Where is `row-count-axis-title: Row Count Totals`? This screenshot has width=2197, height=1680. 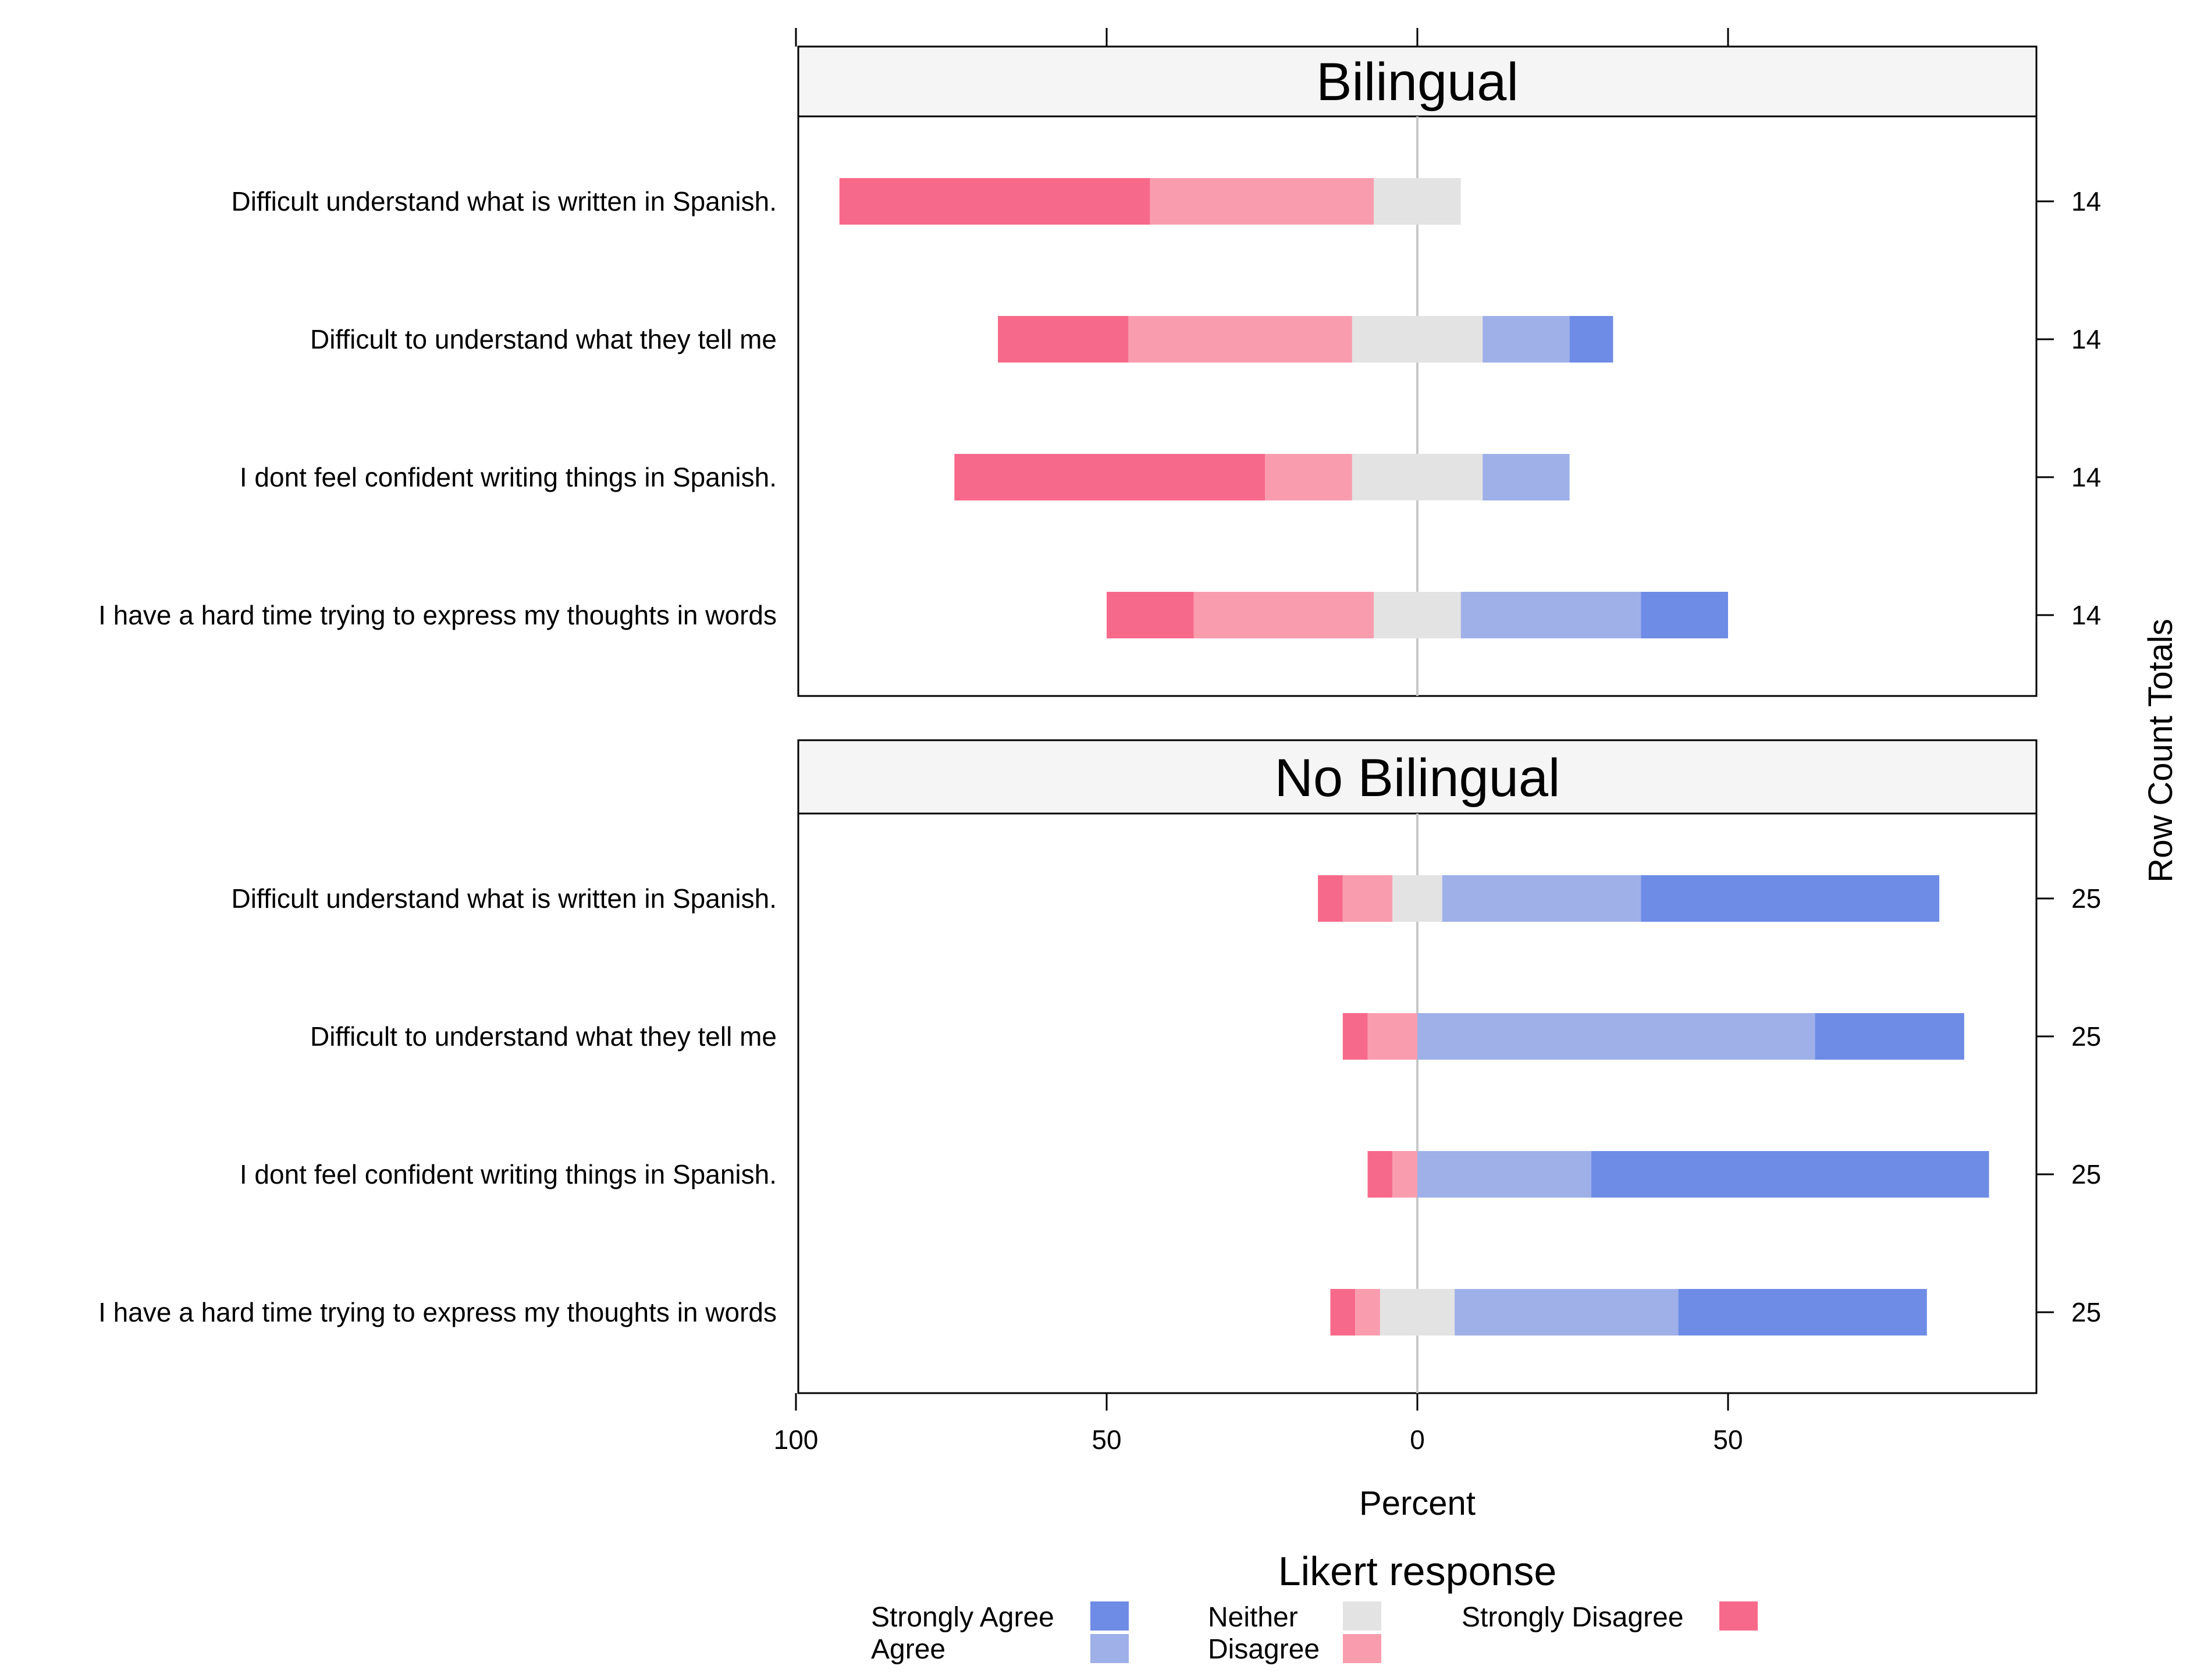
row-count-axis-title: Row Count Totals is located at coordinates (2161, 751).